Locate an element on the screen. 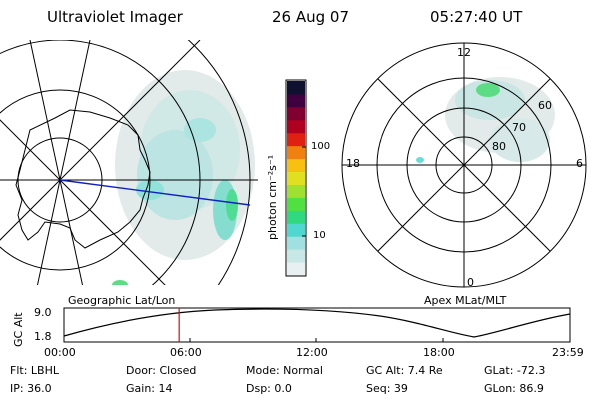 This screenshot has width=600, height=400. aurora-emission-right is located at coordinates (485, 120).